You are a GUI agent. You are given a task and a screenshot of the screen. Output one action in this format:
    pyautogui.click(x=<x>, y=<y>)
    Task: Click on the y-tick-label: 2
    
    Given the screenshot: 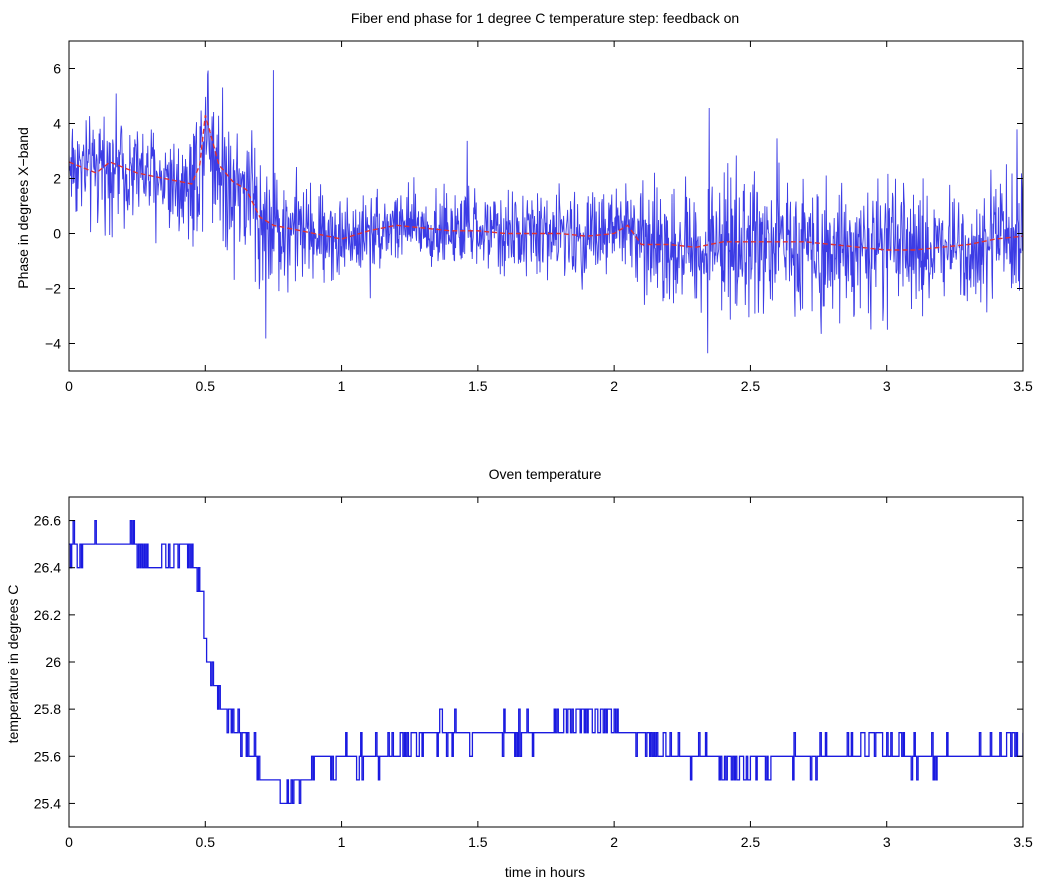 What is the action you would take?
    pyautogui.click(x=57, y=179)
    